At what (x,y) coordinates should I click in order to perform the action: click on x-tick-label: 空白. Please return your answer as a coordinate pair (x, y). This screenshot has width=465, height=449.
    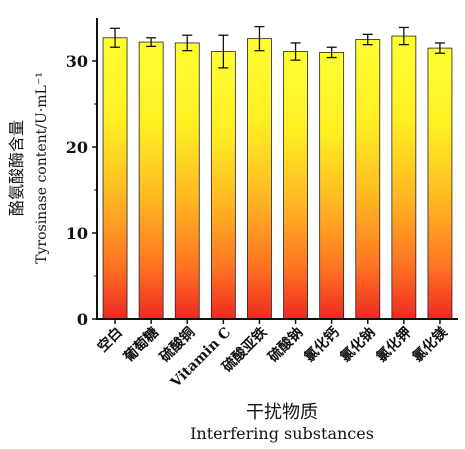
    Looking at the image, I should click on (110, 340).